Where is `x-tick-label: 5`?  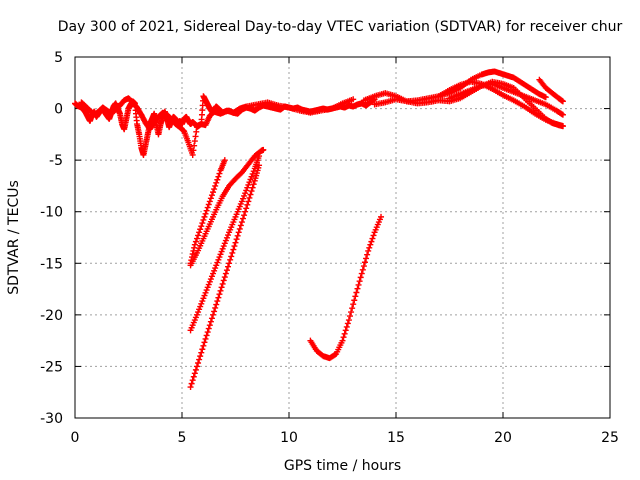 x-tick-label: 5 is located at coordinates (182, 438).